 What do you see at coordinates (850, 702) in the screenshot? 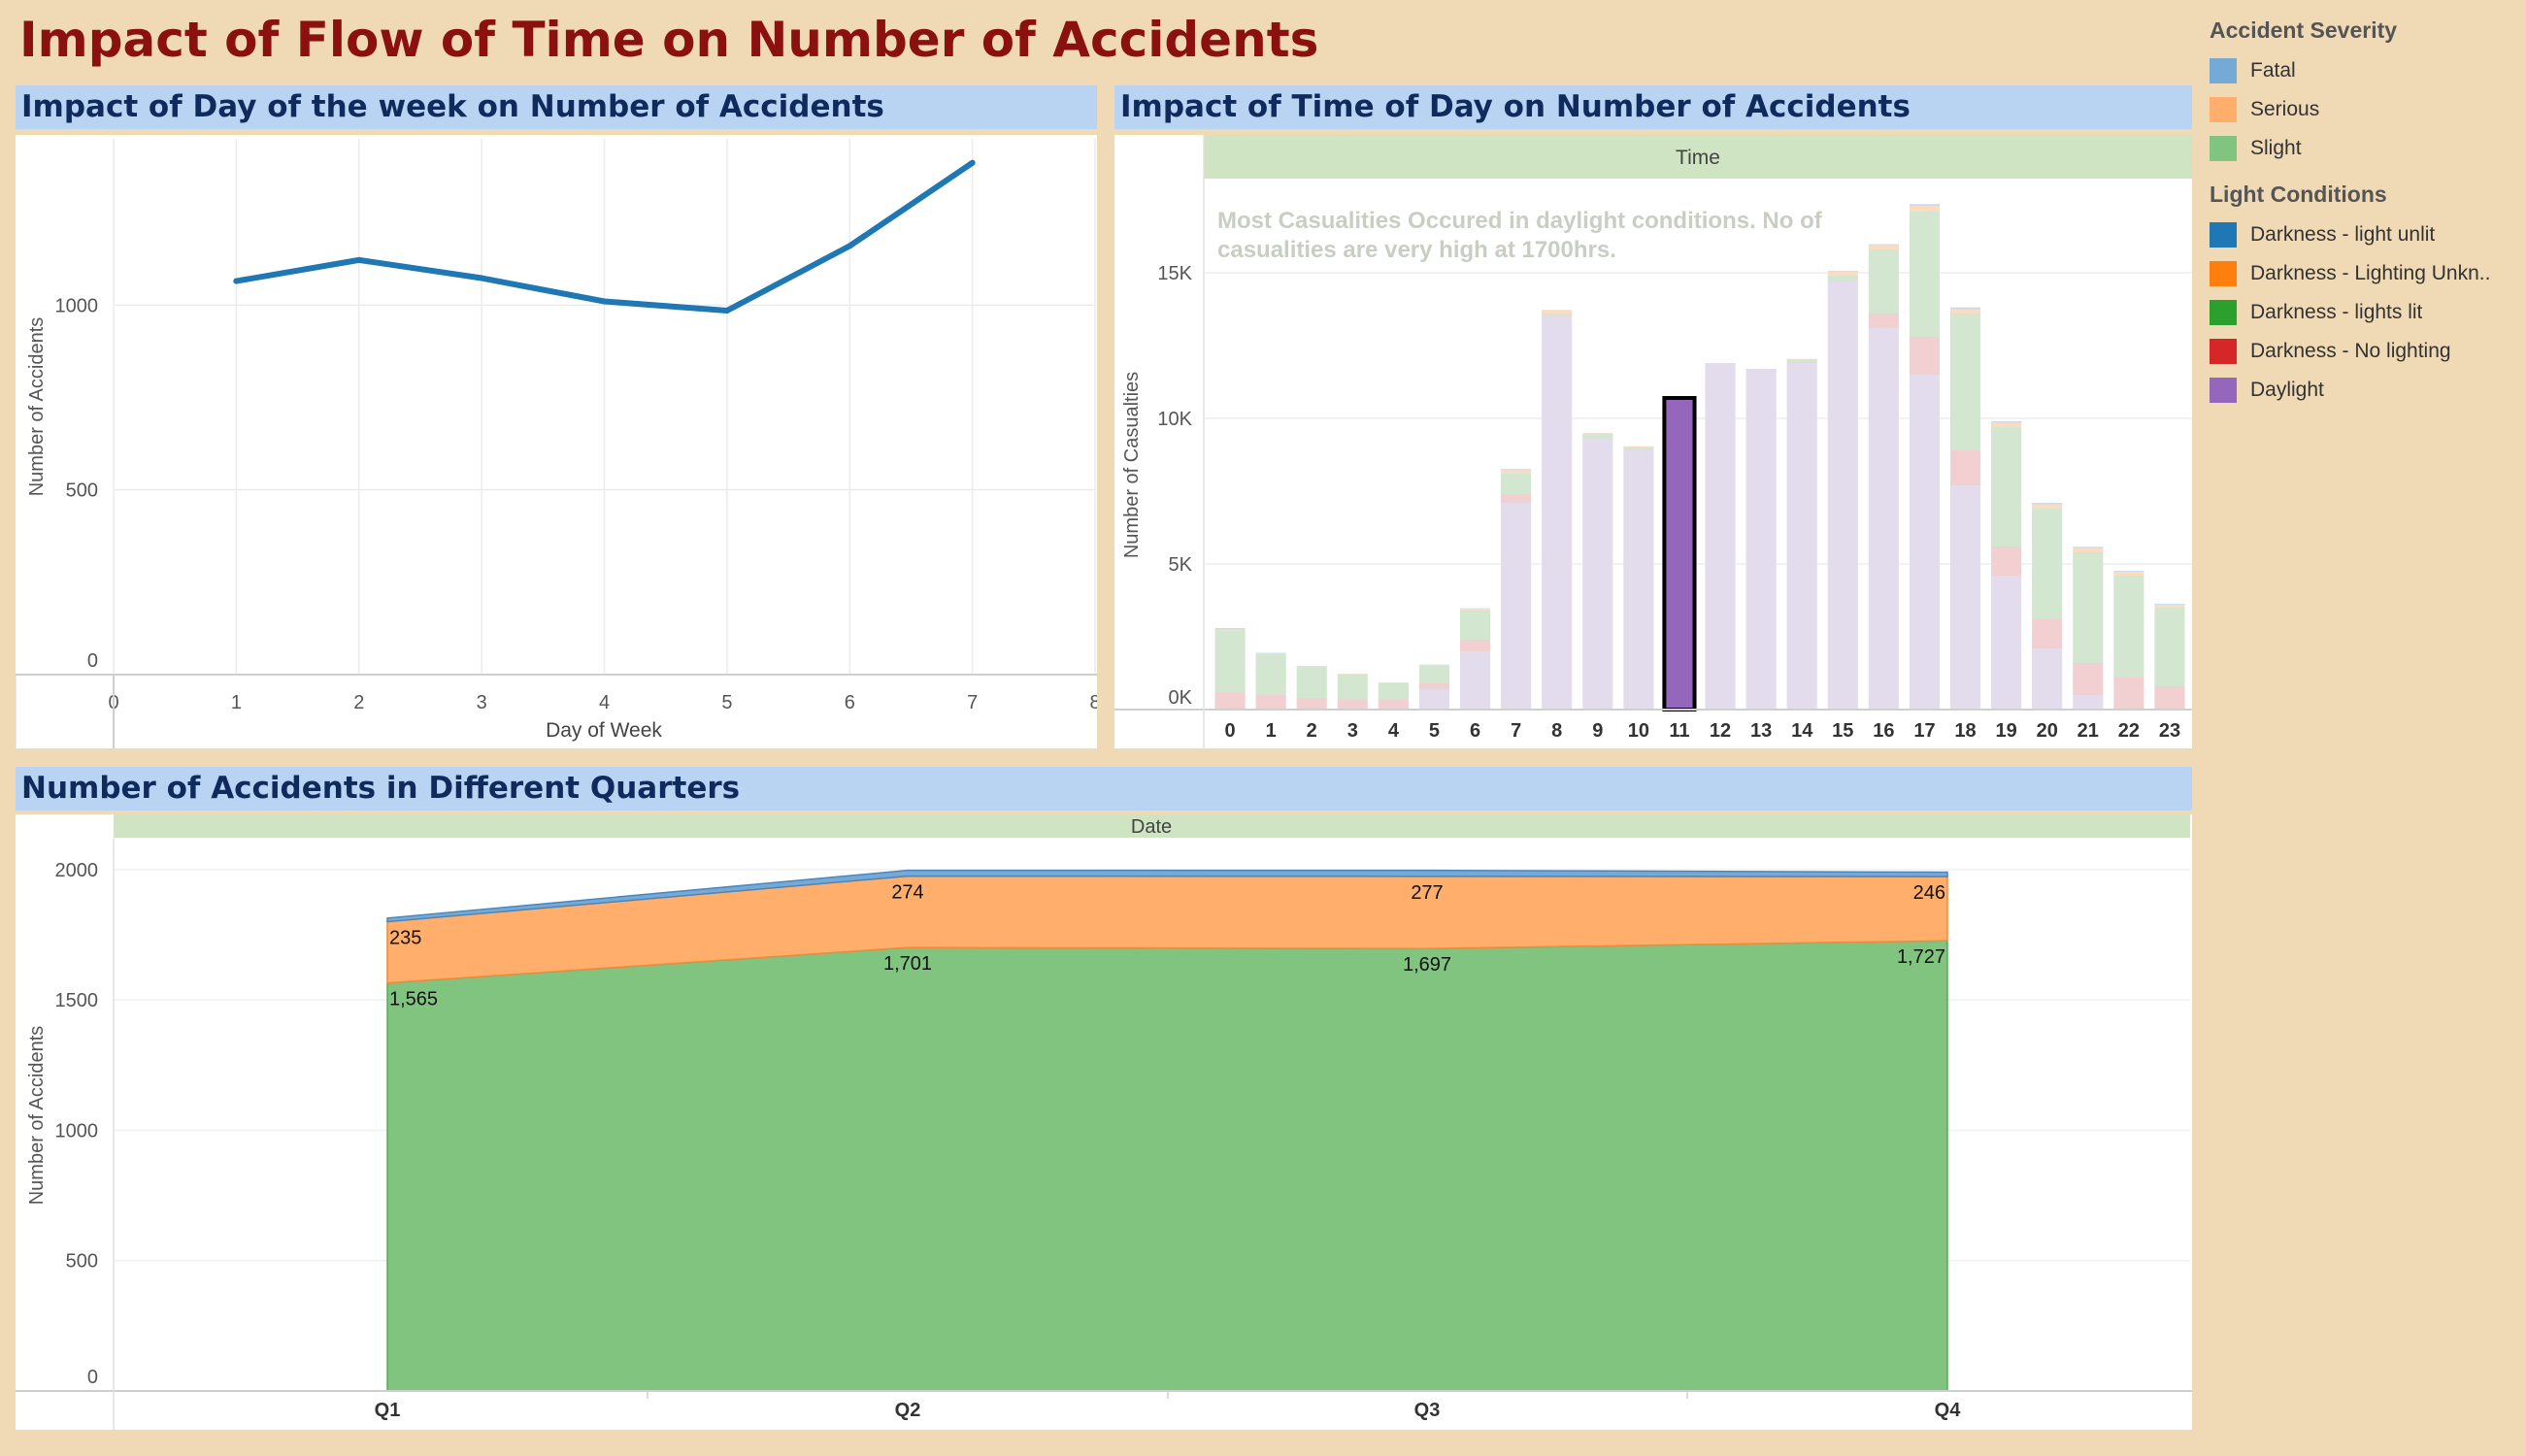
I see `x-tick-label: 6` at bounding box center [850, 702].